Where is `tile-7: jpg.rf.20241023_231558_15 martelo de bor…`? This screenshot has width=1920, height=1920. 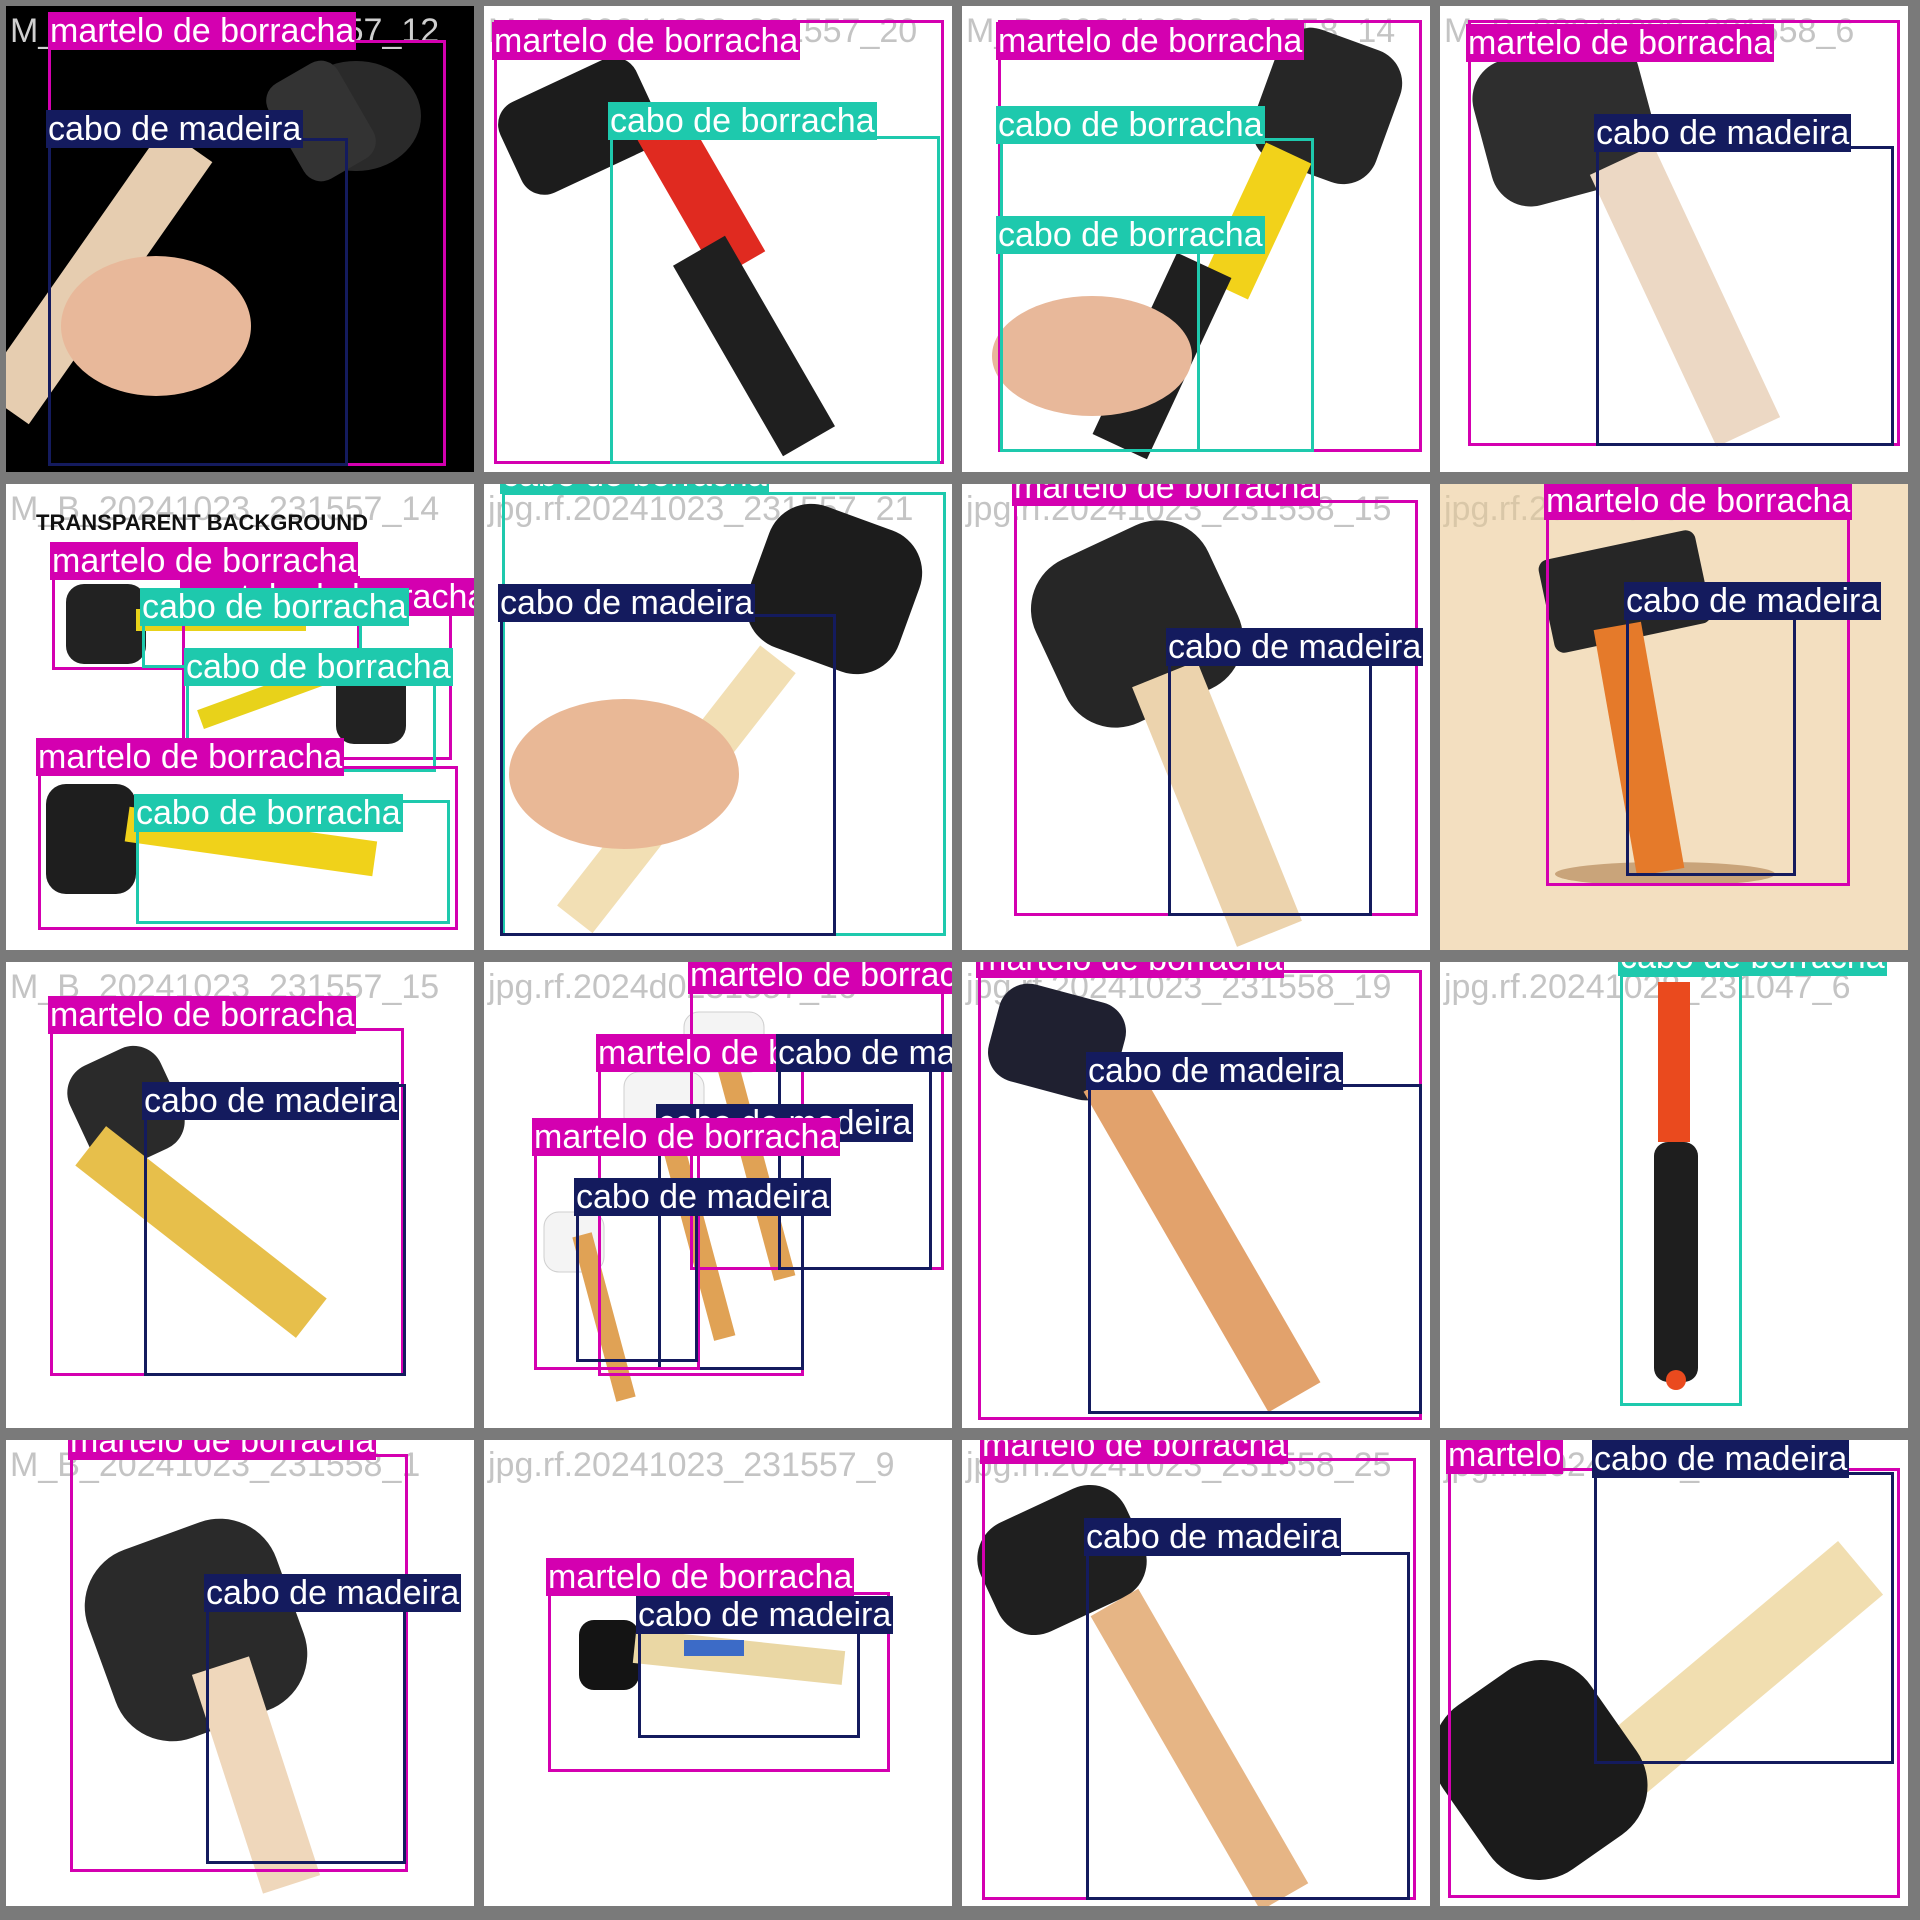
tile-7: jpg.rf.20241023_231558_15 martelo de bor… is located at coordinates (1196, 717).